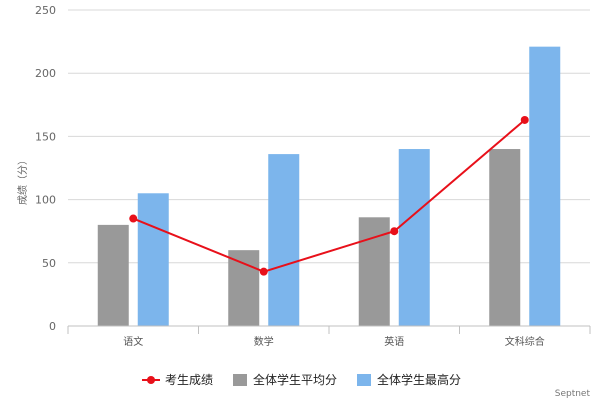  I want to click on x-tick-label: 数学, so click(264, 341).